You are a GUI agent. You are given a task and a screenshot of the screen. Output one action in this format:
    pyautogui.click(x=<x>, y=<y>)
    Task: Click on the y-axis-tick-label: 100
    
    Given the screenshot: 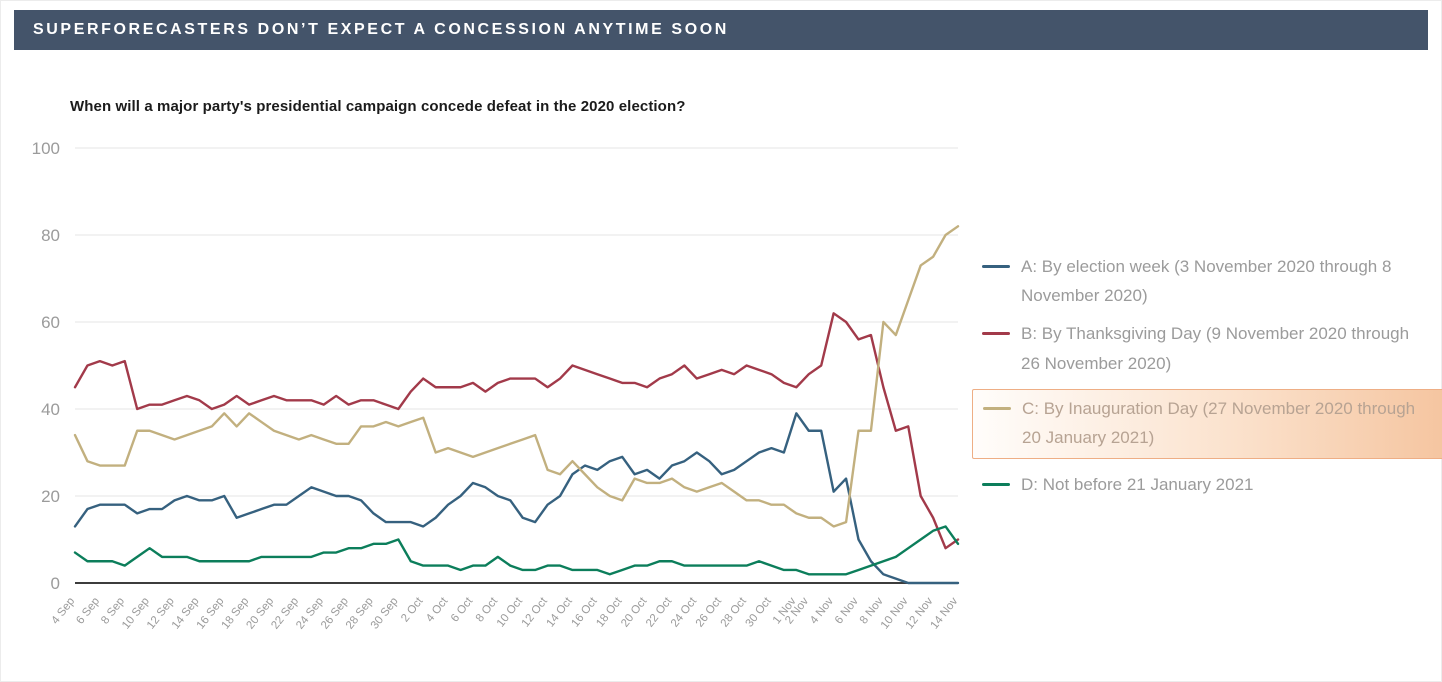 What is the action you would take?
    pyautogui.click(x=46, y=148)
    